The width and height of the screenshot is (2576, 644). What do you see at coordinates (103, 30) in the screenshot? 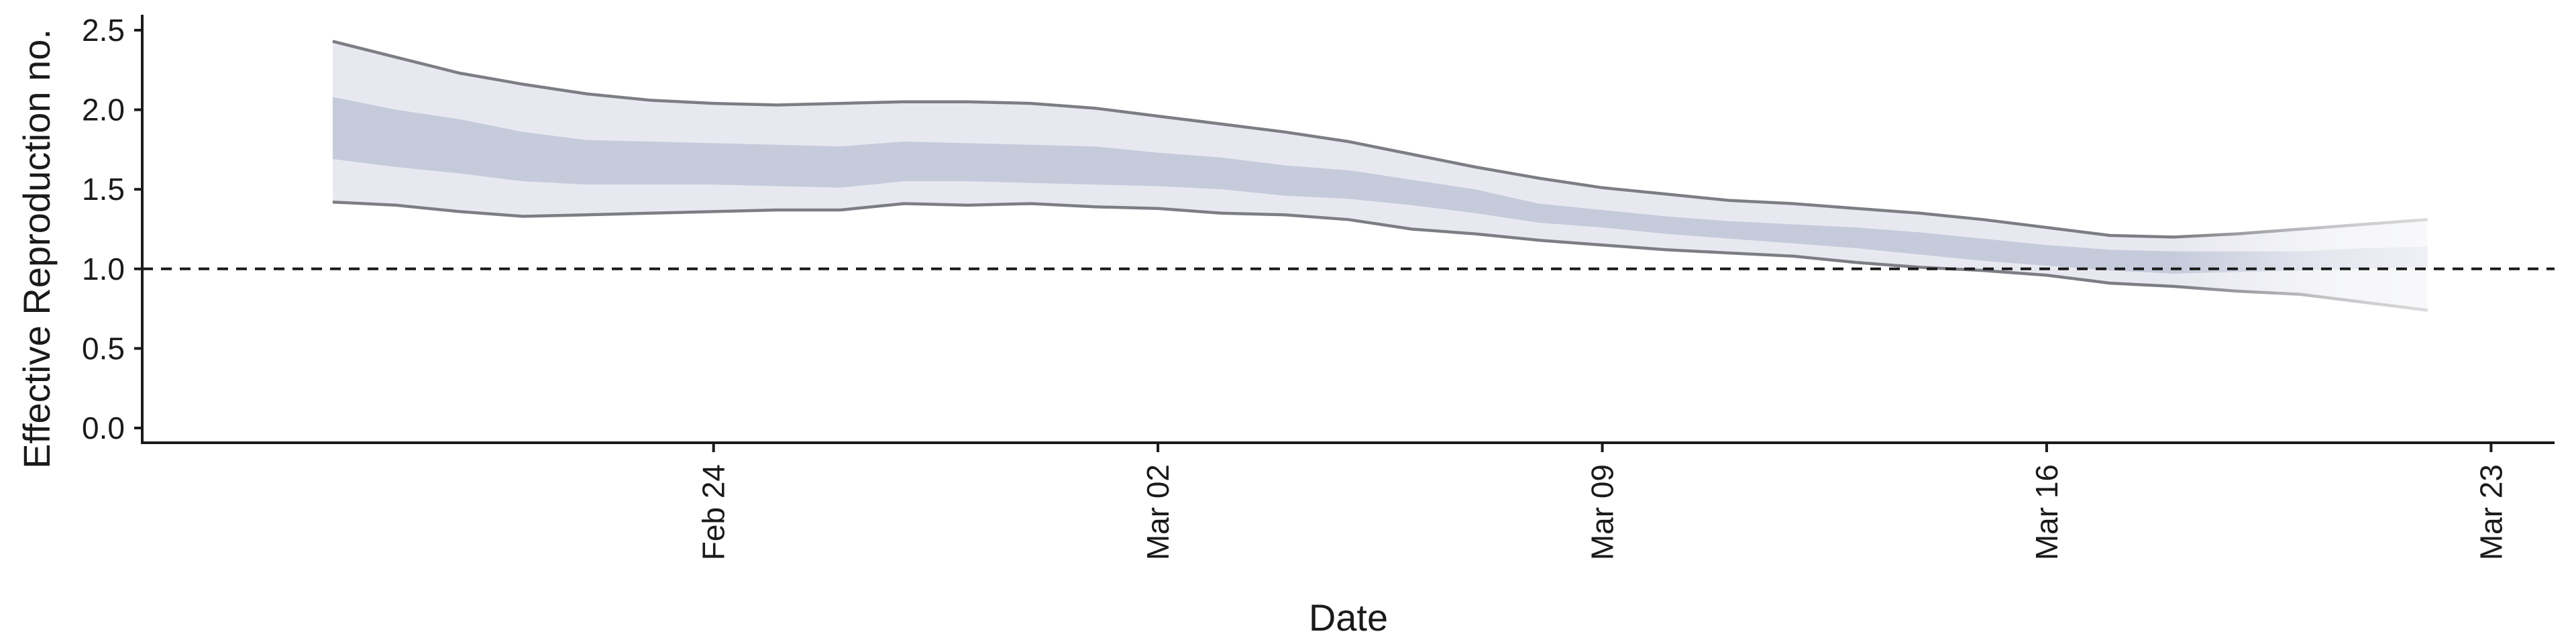
I see `y-tick-label: 2.5` at bounding box center [103, 30].